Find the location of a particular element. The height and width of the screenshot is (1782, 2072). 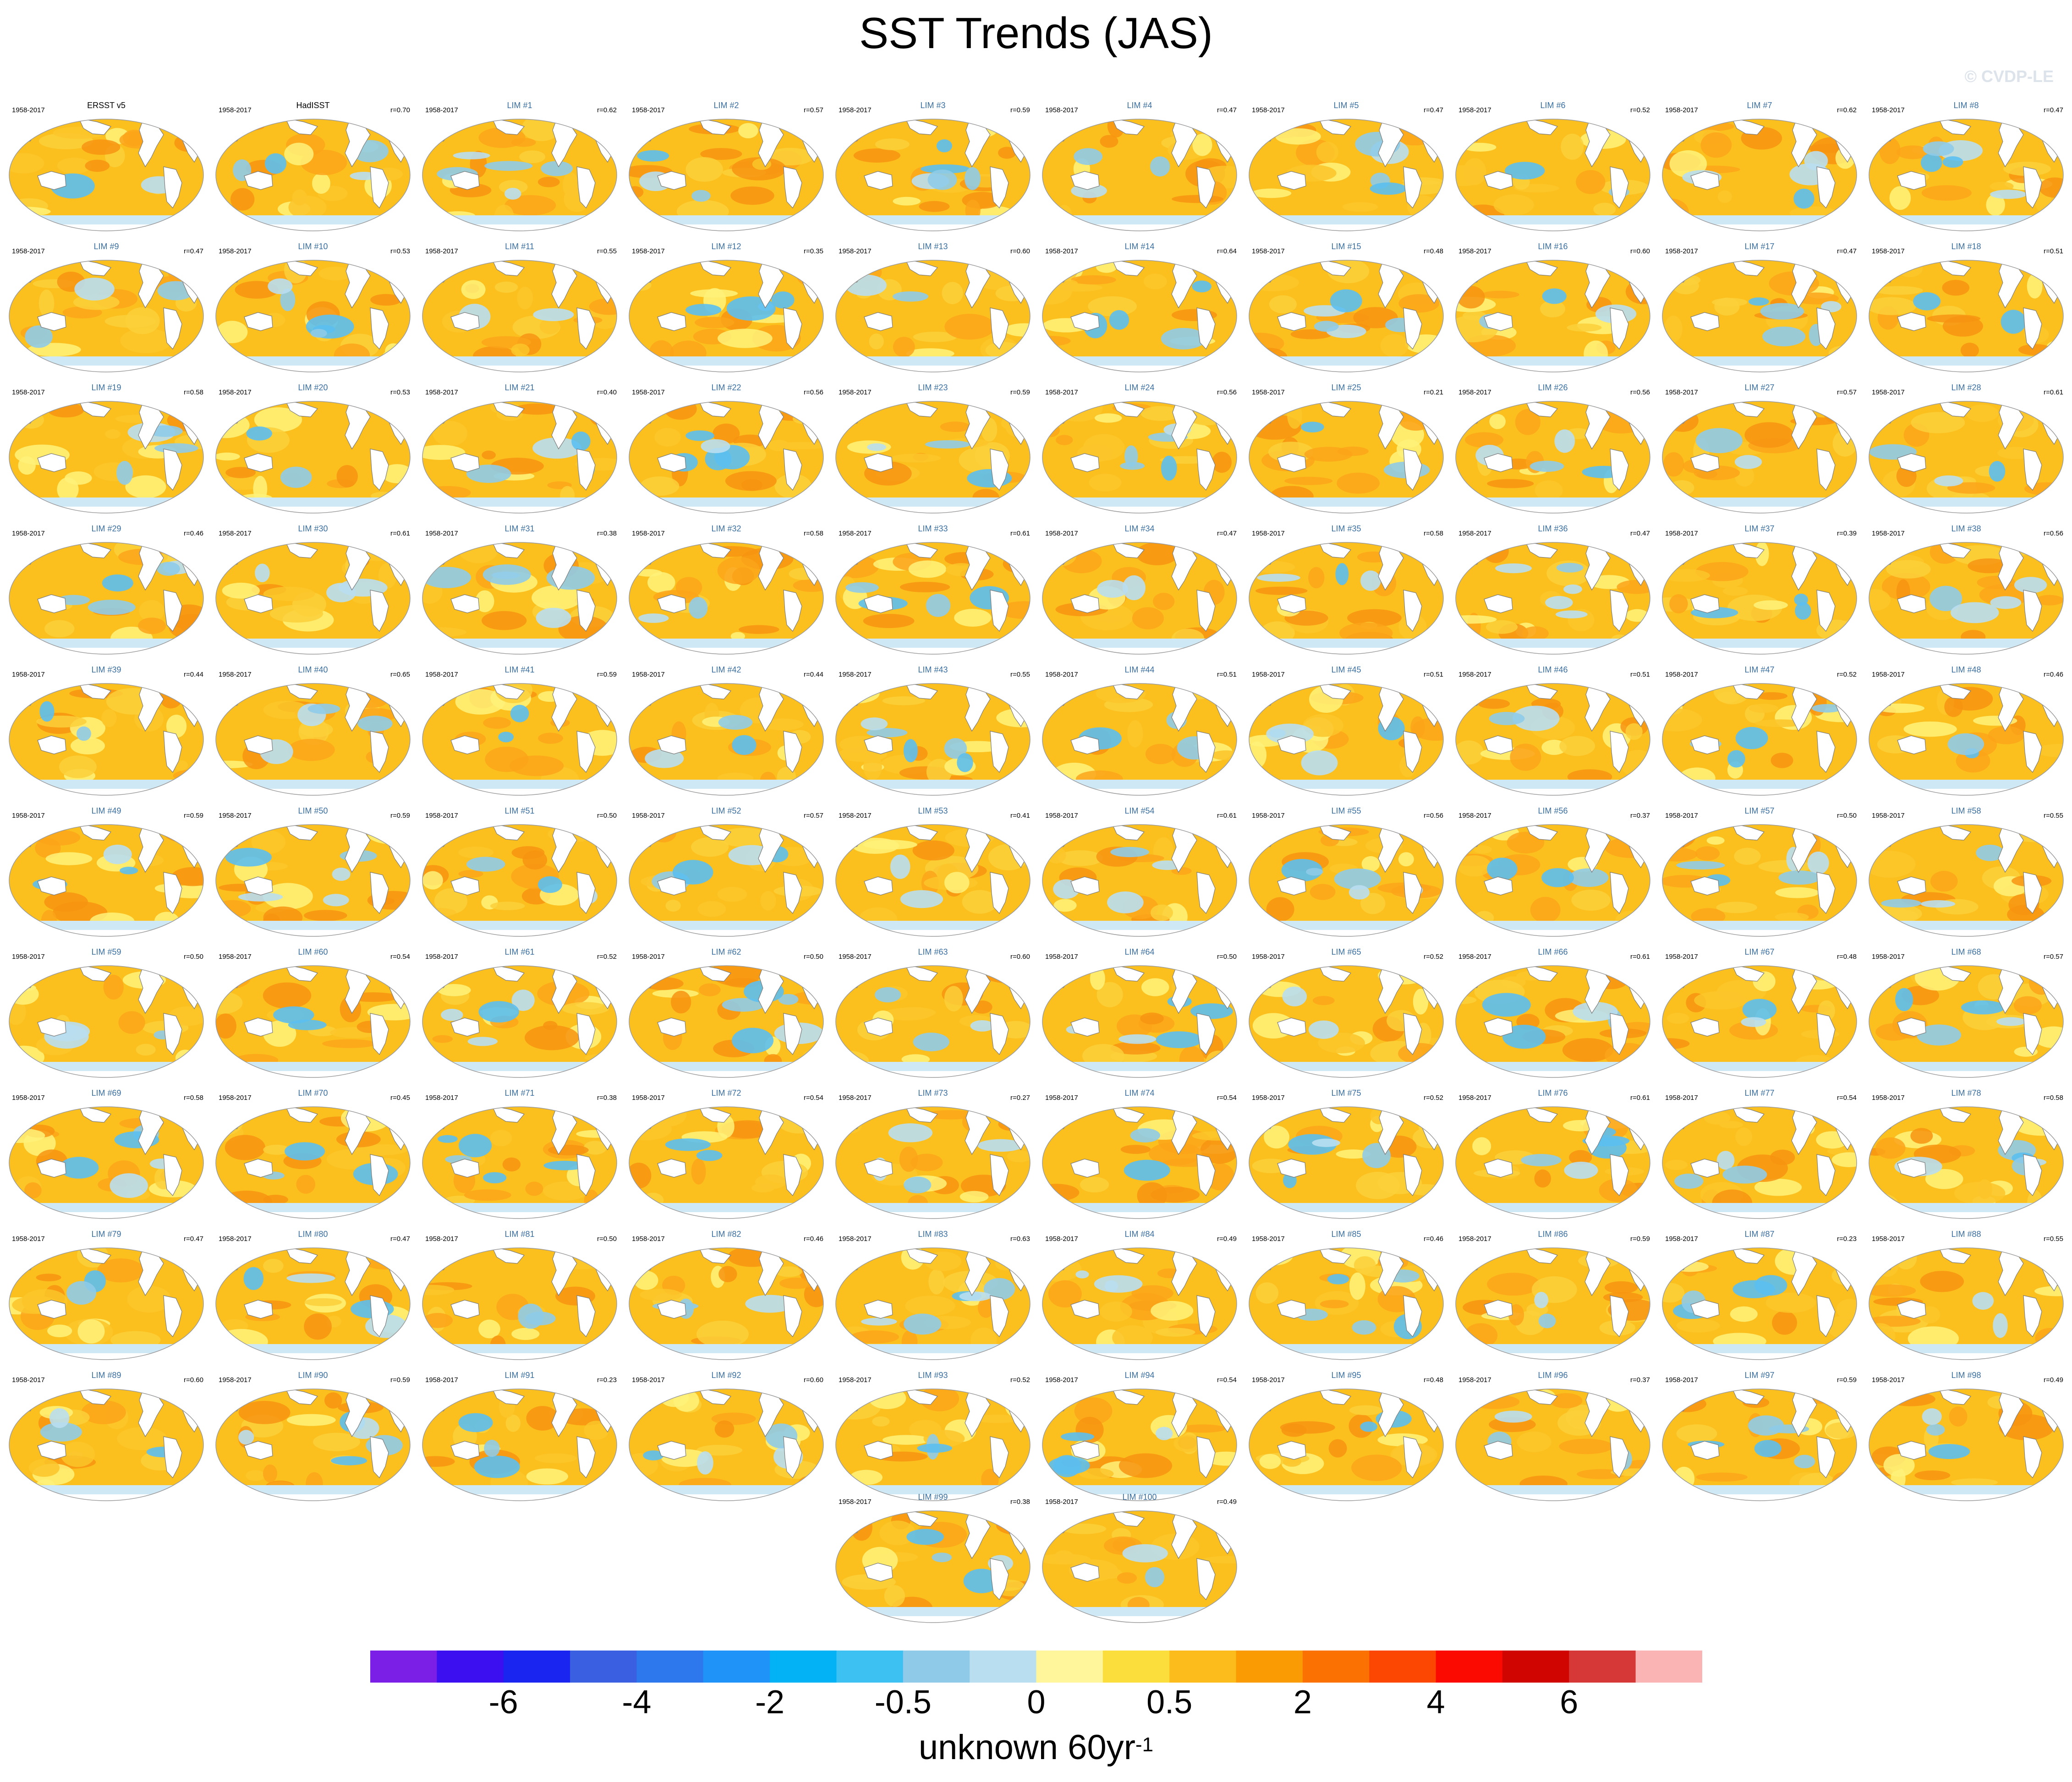

map-panel: 1958-2017 LIM #19 r=0.58 is located at coordinates (106, 449).